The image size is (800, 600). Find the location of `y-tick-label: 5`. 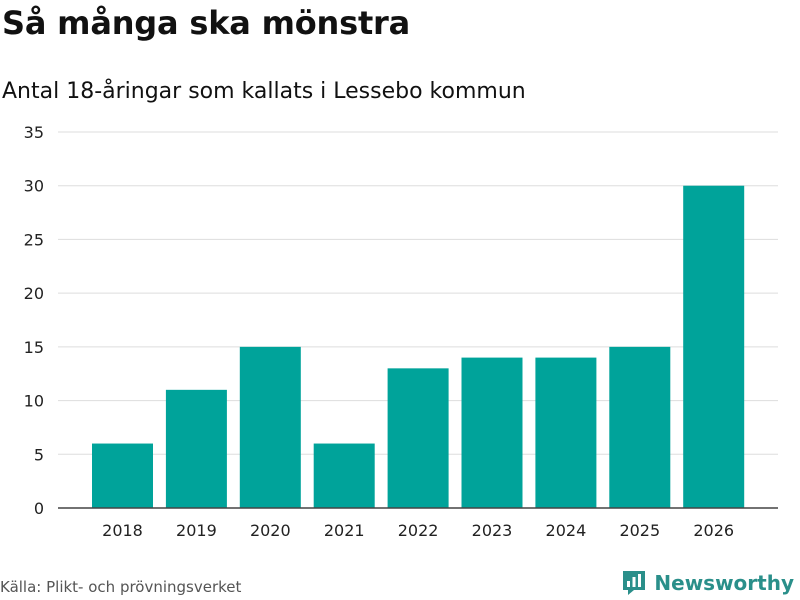

y-tick-label: 5 is located at coordinates (39, 454).